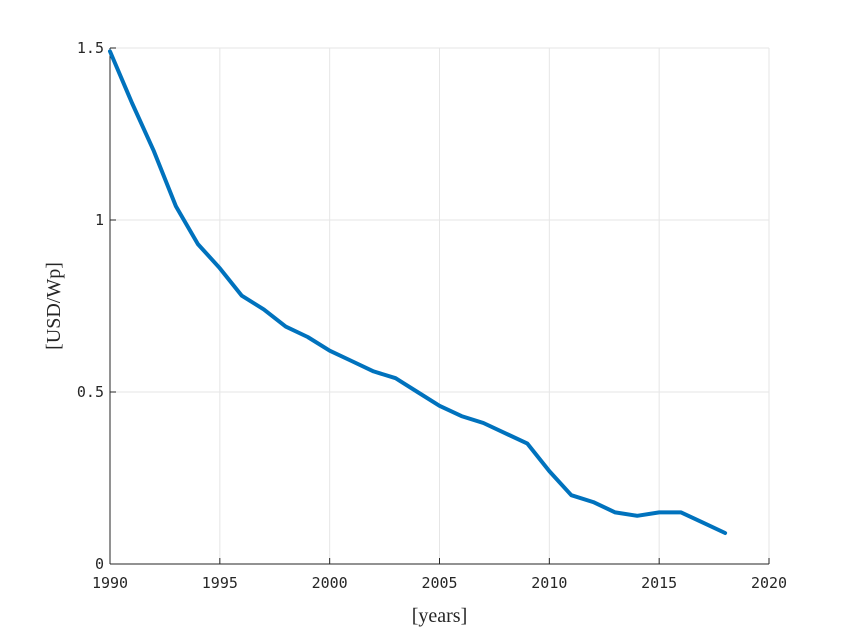 This screenshot has width=850, height=635. Describe the element at coordinates (330, 583) in the screenshot. I see `x-tick-label: 2000` at that location.